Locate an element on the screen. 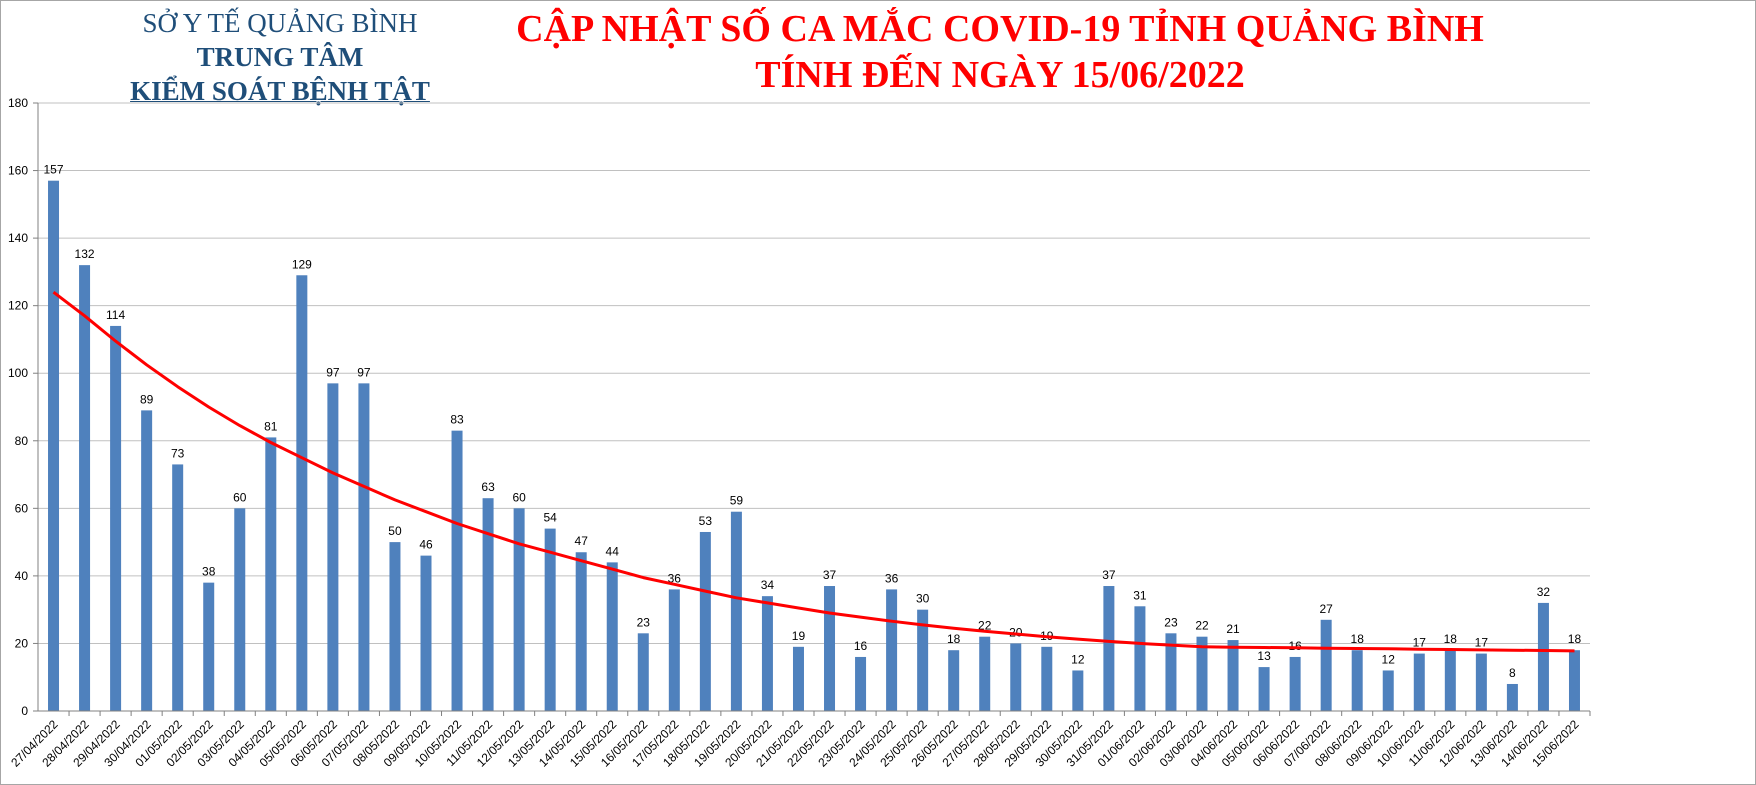 The image size is (1756, 785). data-label: 157 is located at coordinates (54, 170).